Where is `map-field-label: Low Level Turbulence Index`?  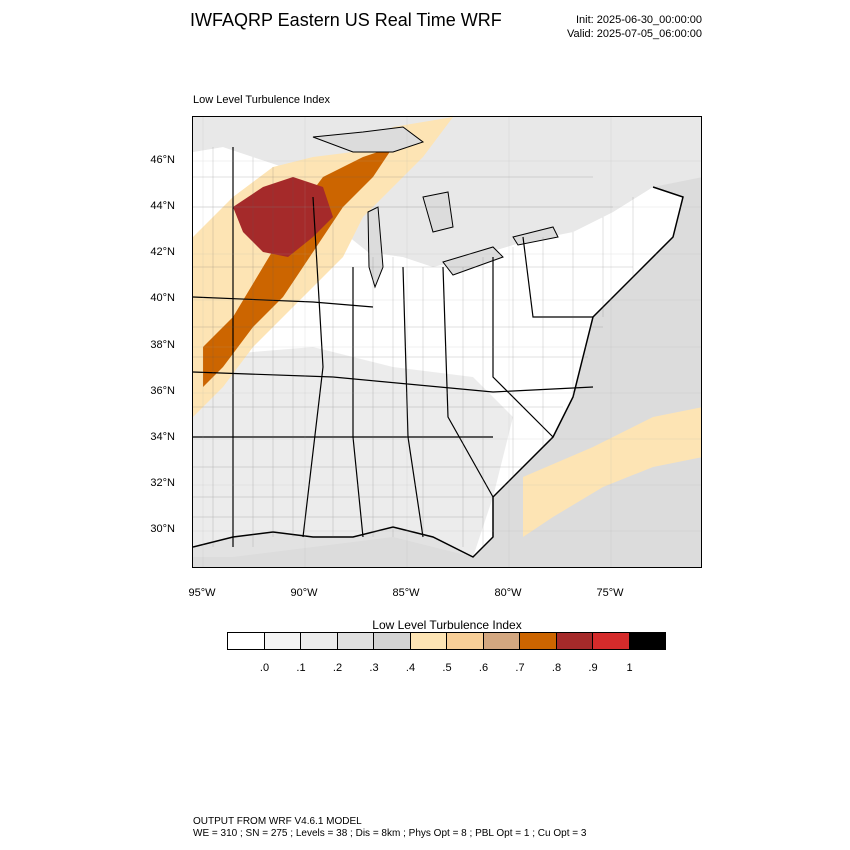
map-field-label: Low Level Turbulence Index is located at coordinates (261, 100).